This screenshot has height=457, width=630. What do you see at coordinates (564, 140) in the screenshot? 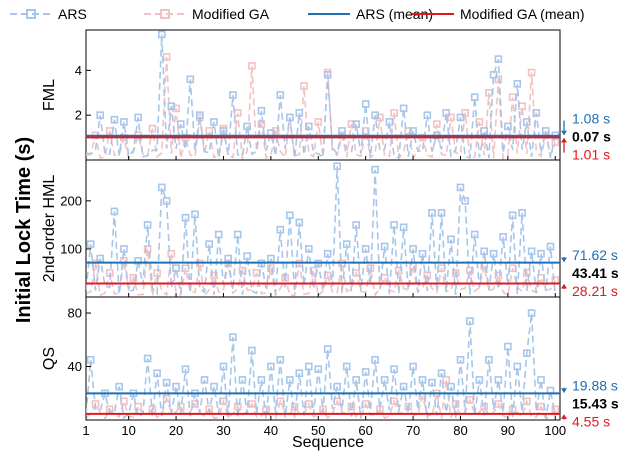
I see `ga-arrow-head-icon` at bounding box center [564, 140].